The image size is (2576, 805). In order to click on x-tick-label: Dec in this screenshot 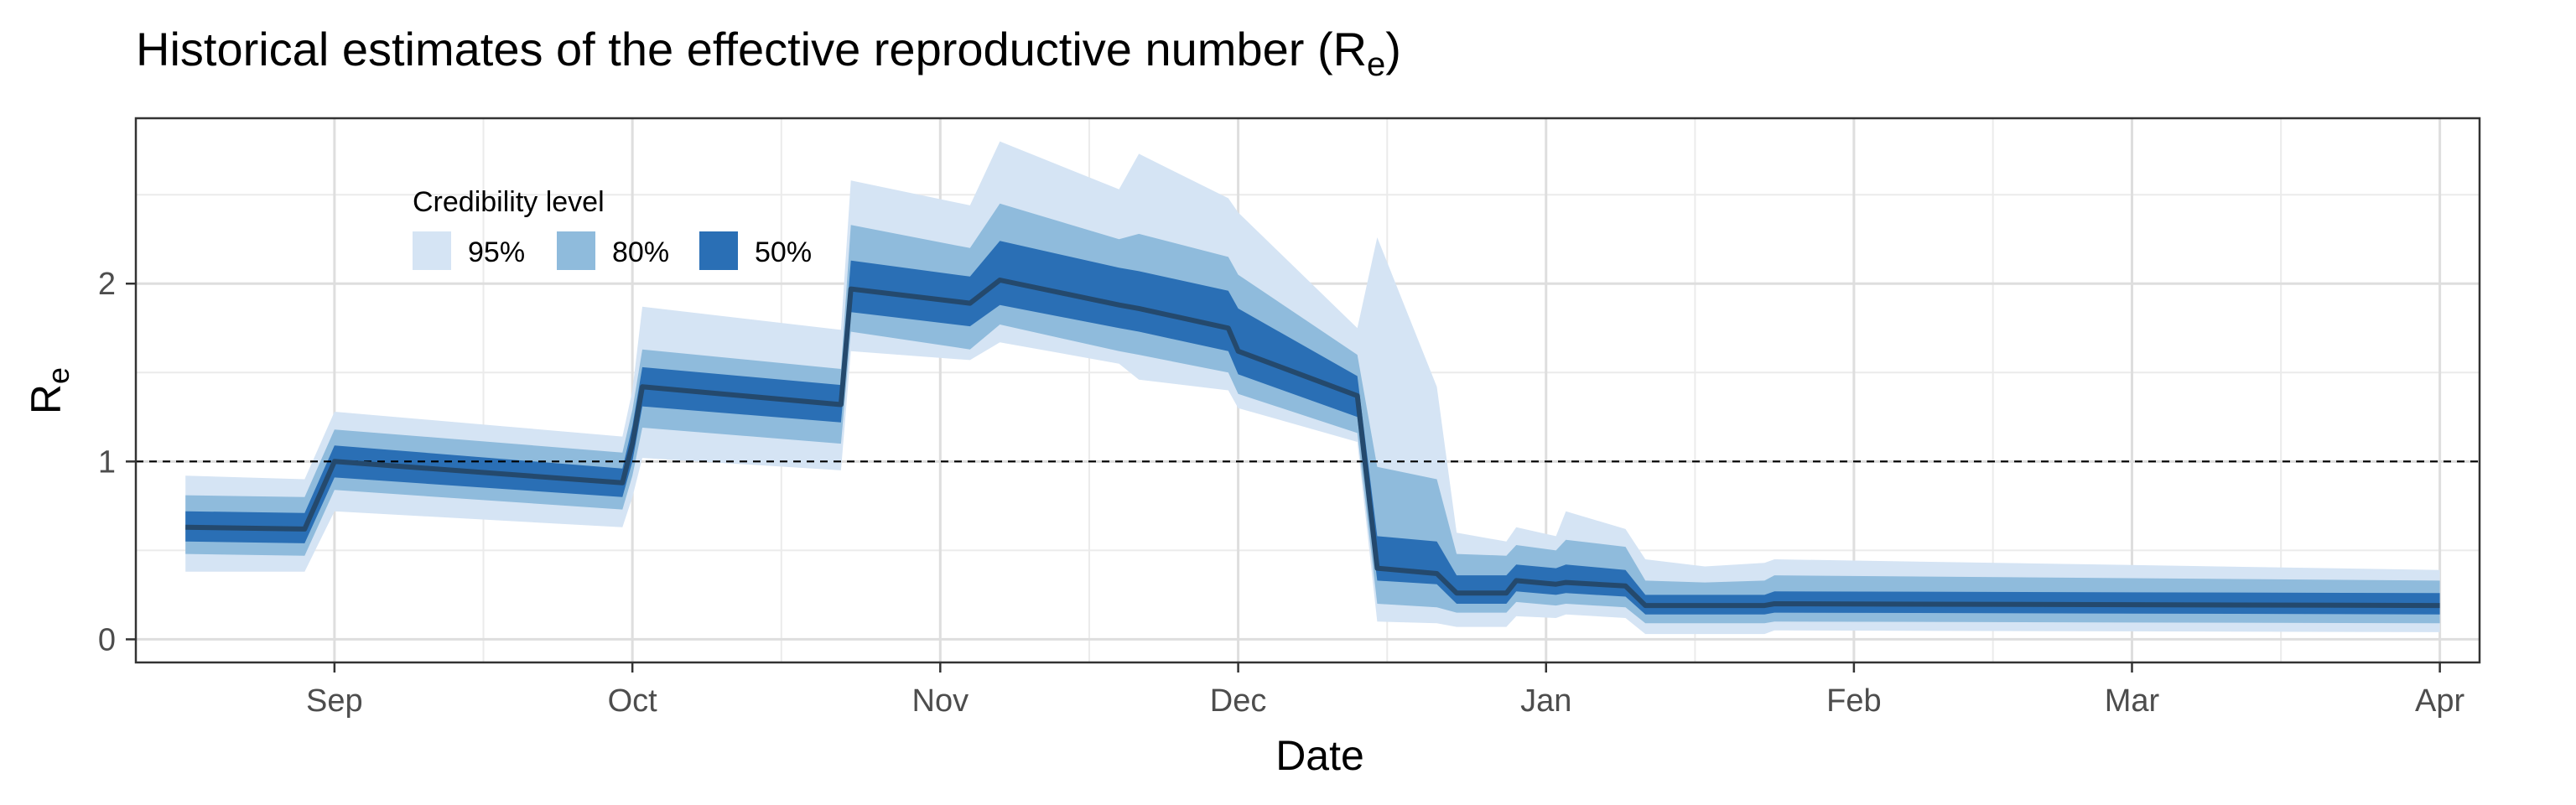, I will do `click(1238, 701)`.